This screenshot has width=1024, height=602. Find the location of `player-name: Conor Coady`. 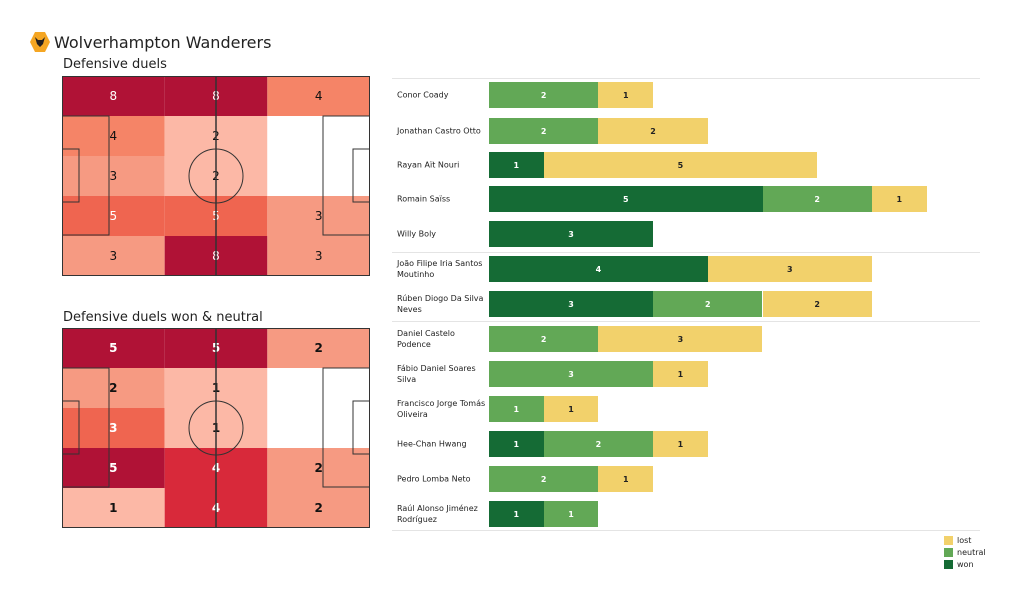

player-name: Conor Coady is located at coordinates (423, 95).